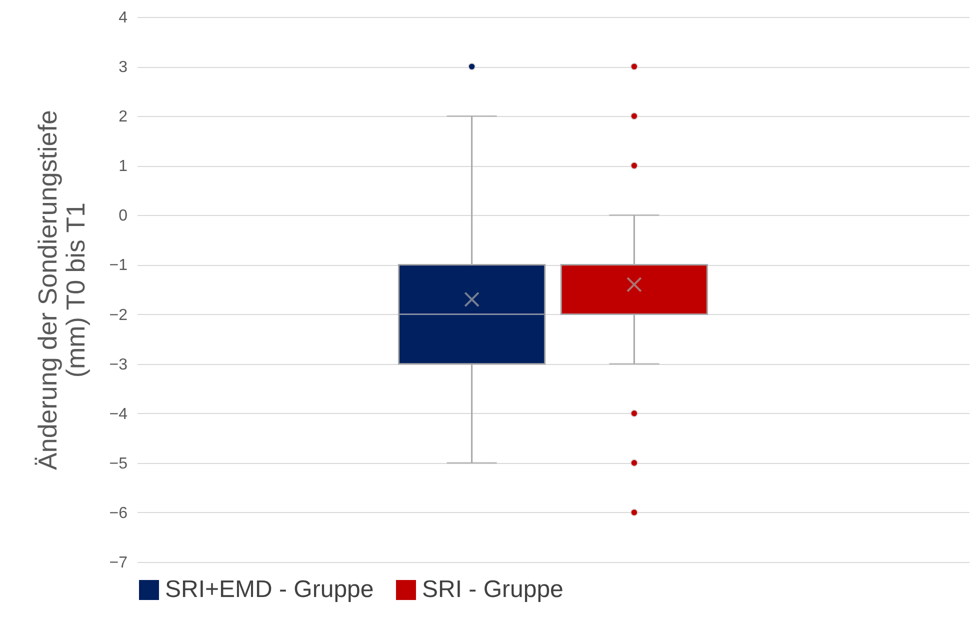 This screenshot has width=972, height=641. I want to click on y-tick-label: 3, so click(123, 67).